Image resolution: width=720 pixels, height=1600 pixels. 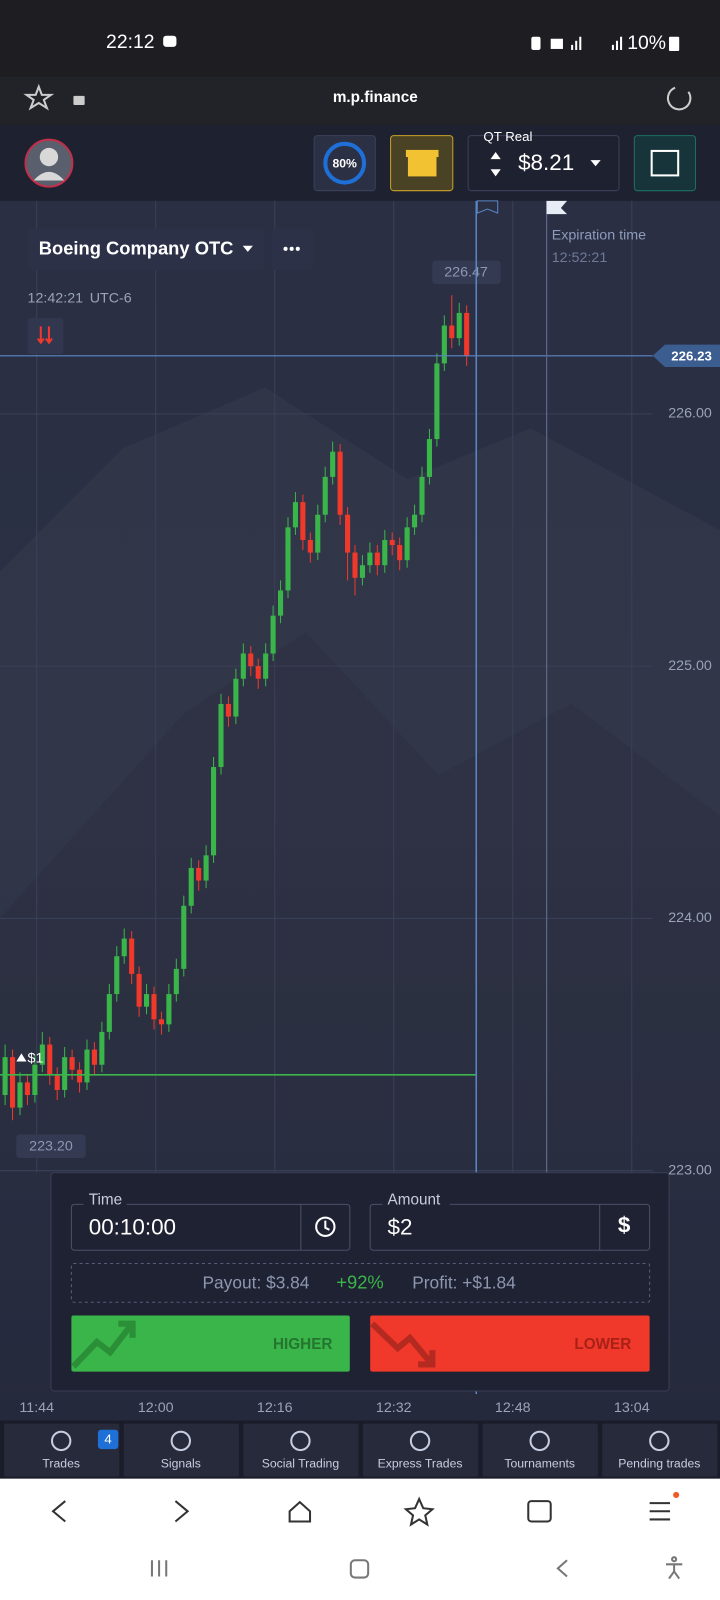 What do you see at coordinates (132, 1227) in the screenshot?
I see `time-value: 00:10:00` at bounding box center [132, 1227].